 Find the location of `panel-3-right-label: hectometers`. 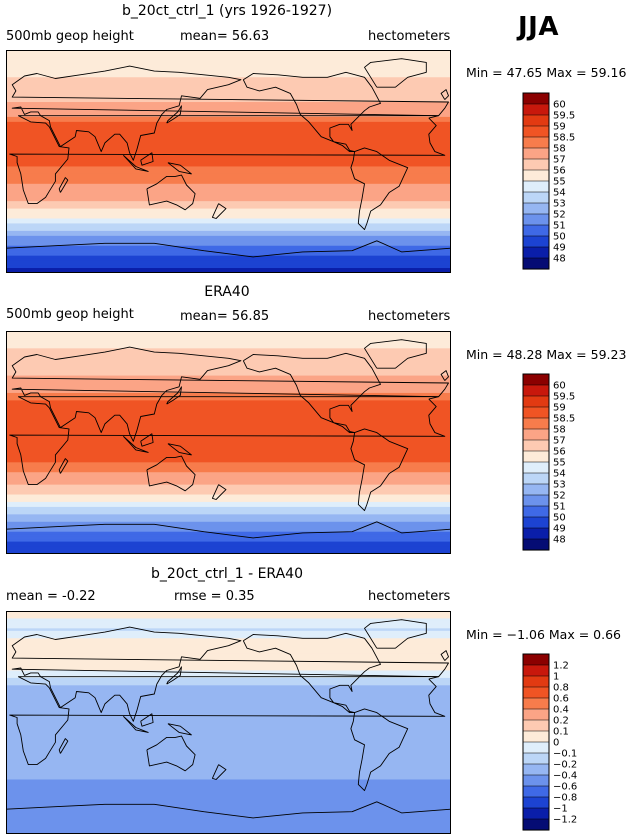

panel-3-right-label: hectometers is located at coordinates (409, 596).